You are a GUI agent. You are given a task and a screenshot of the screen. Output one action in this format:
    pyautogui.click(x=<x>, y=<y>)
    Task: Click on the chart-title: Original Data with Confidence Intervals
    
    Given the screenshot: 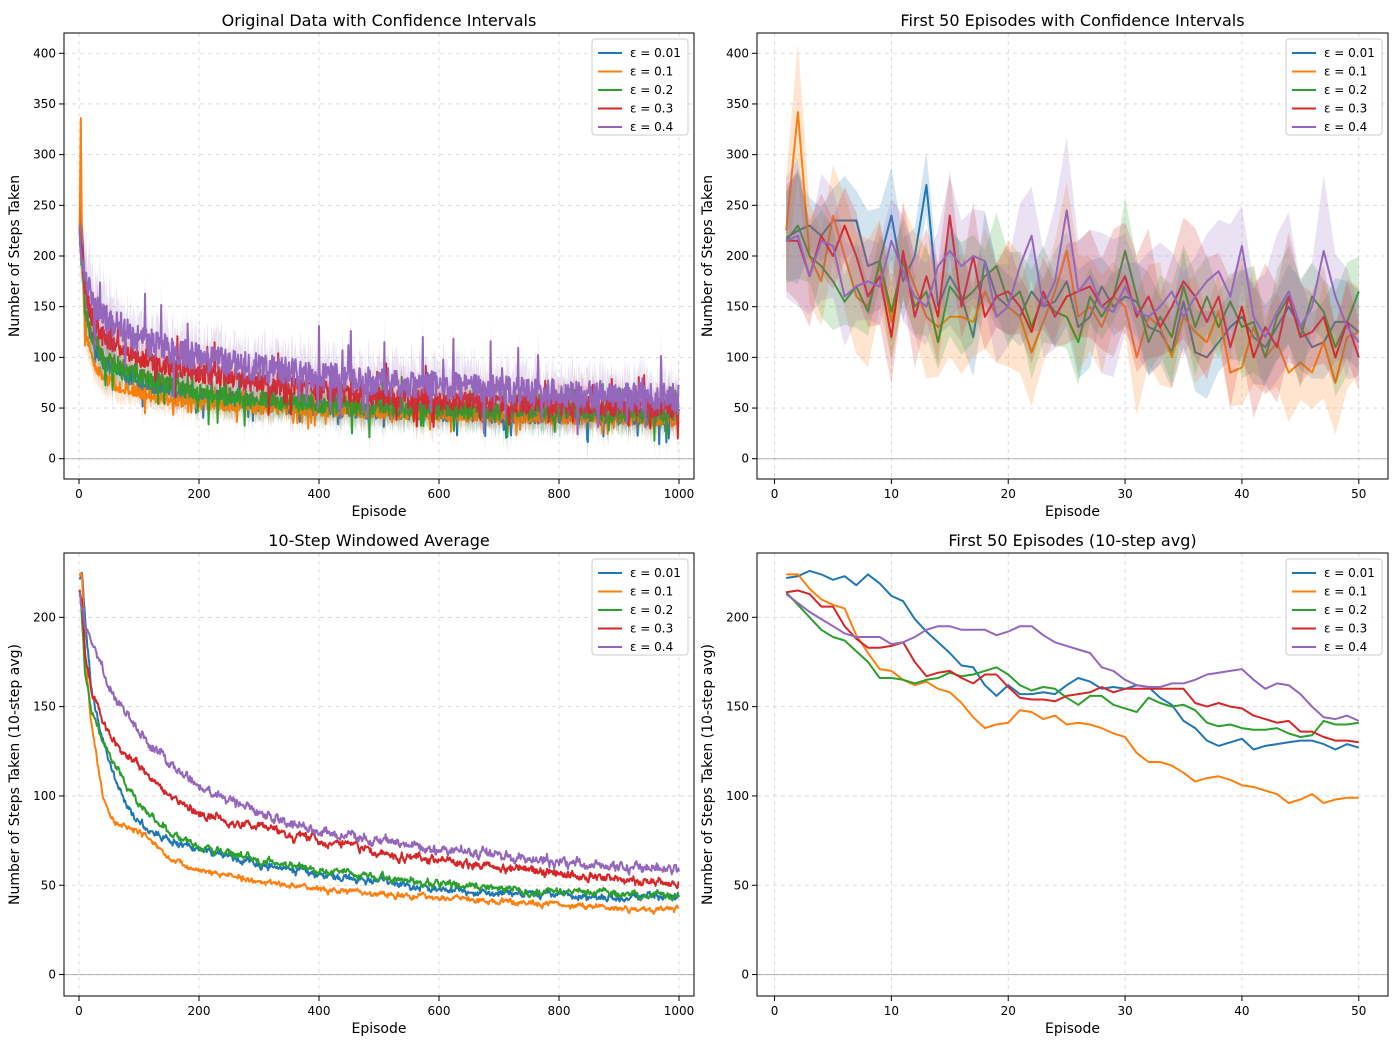 What is the action you would take?
    pyautogui.click(x=379, y=20)
    